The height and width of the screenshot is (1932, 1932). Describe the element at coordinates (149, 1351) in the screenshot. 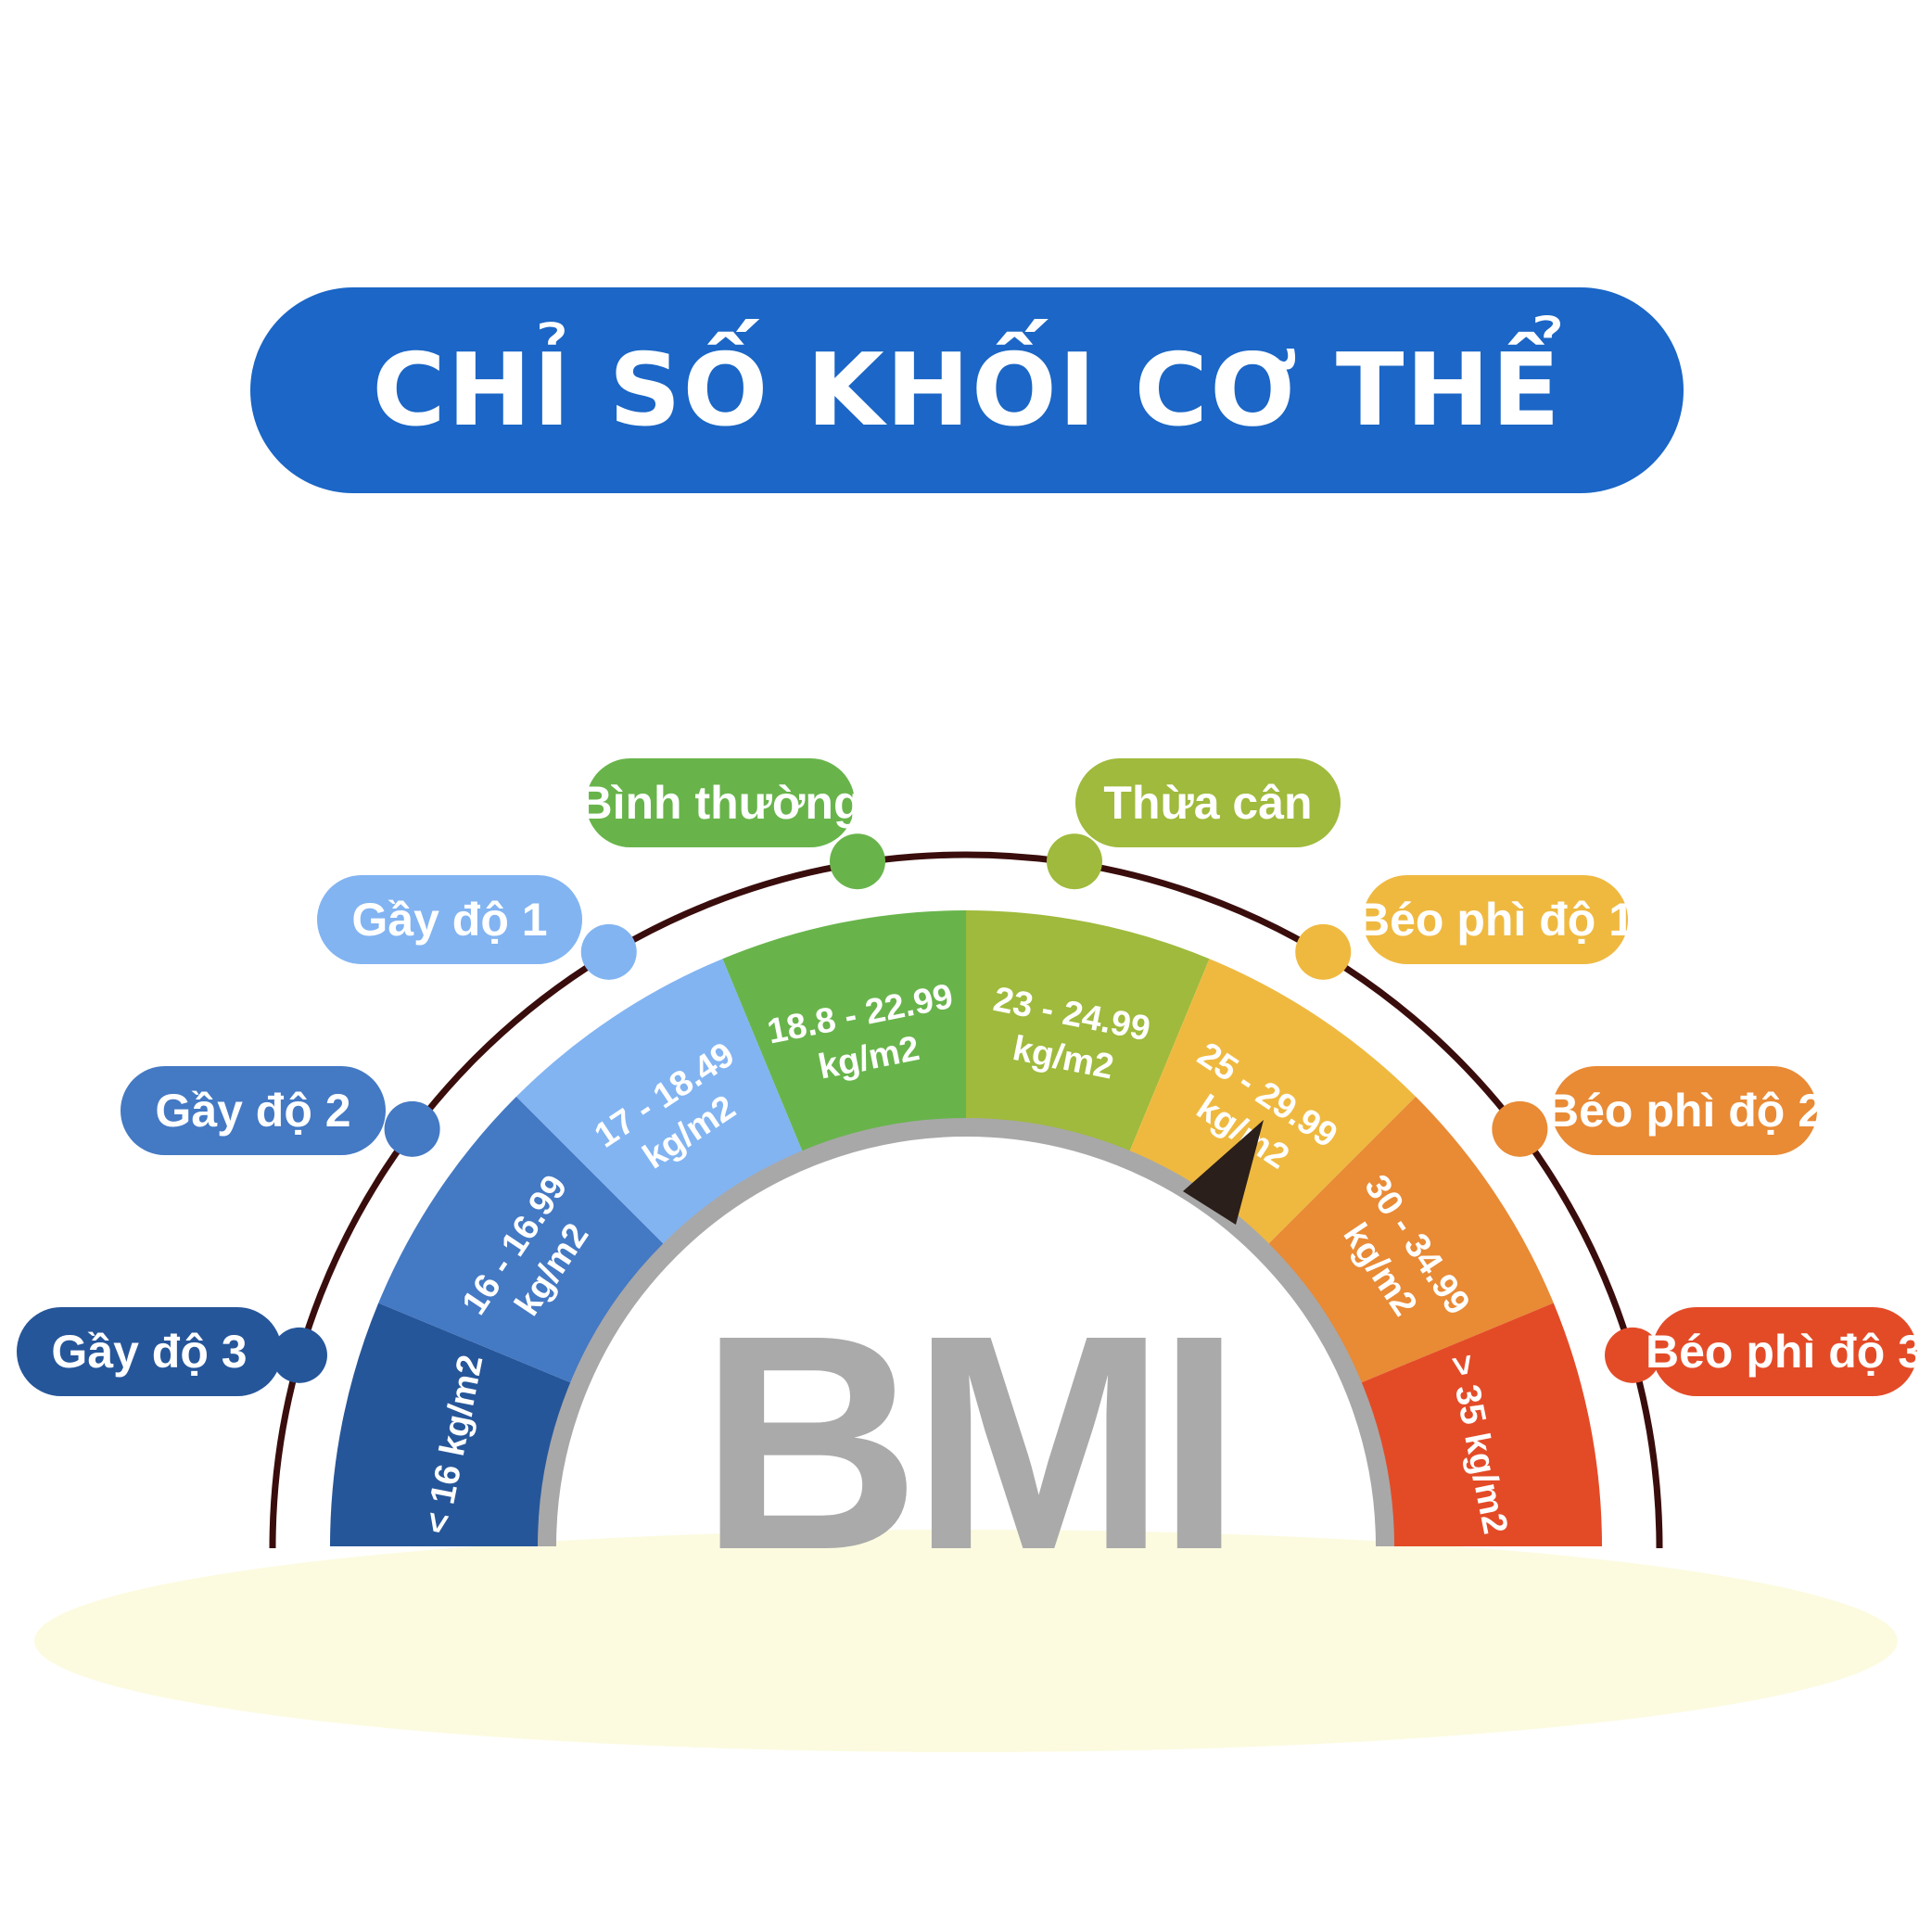

I see `category-label-1: Gầy độ 3` at that location.